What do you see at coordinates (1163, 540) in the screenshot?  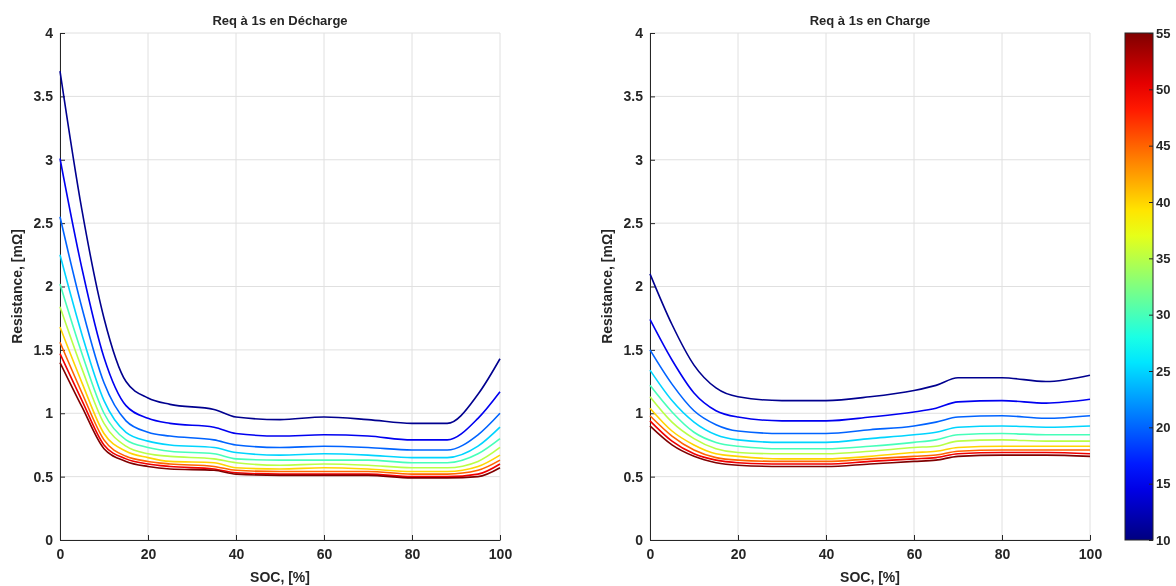 I see `color-bar-label: 10` at bounding box center [1163, 540].